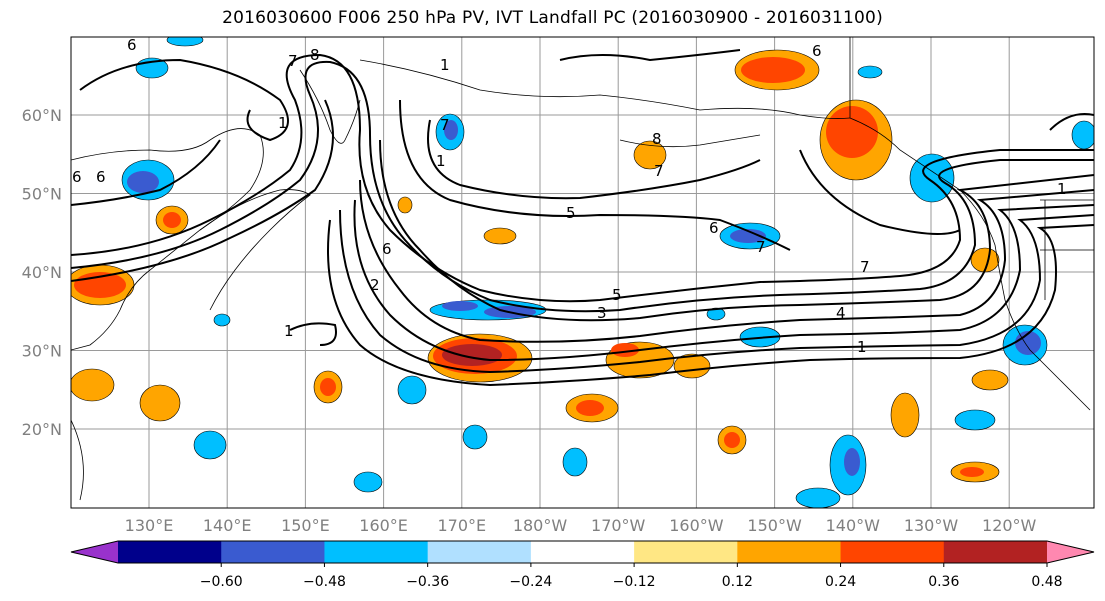 The width and height of the screenshot is (1105, 601). What do you see at coordinates (774, 525) in the screenshot?
I see `longitude-label: 150°W` at bounding box center [774, 525].